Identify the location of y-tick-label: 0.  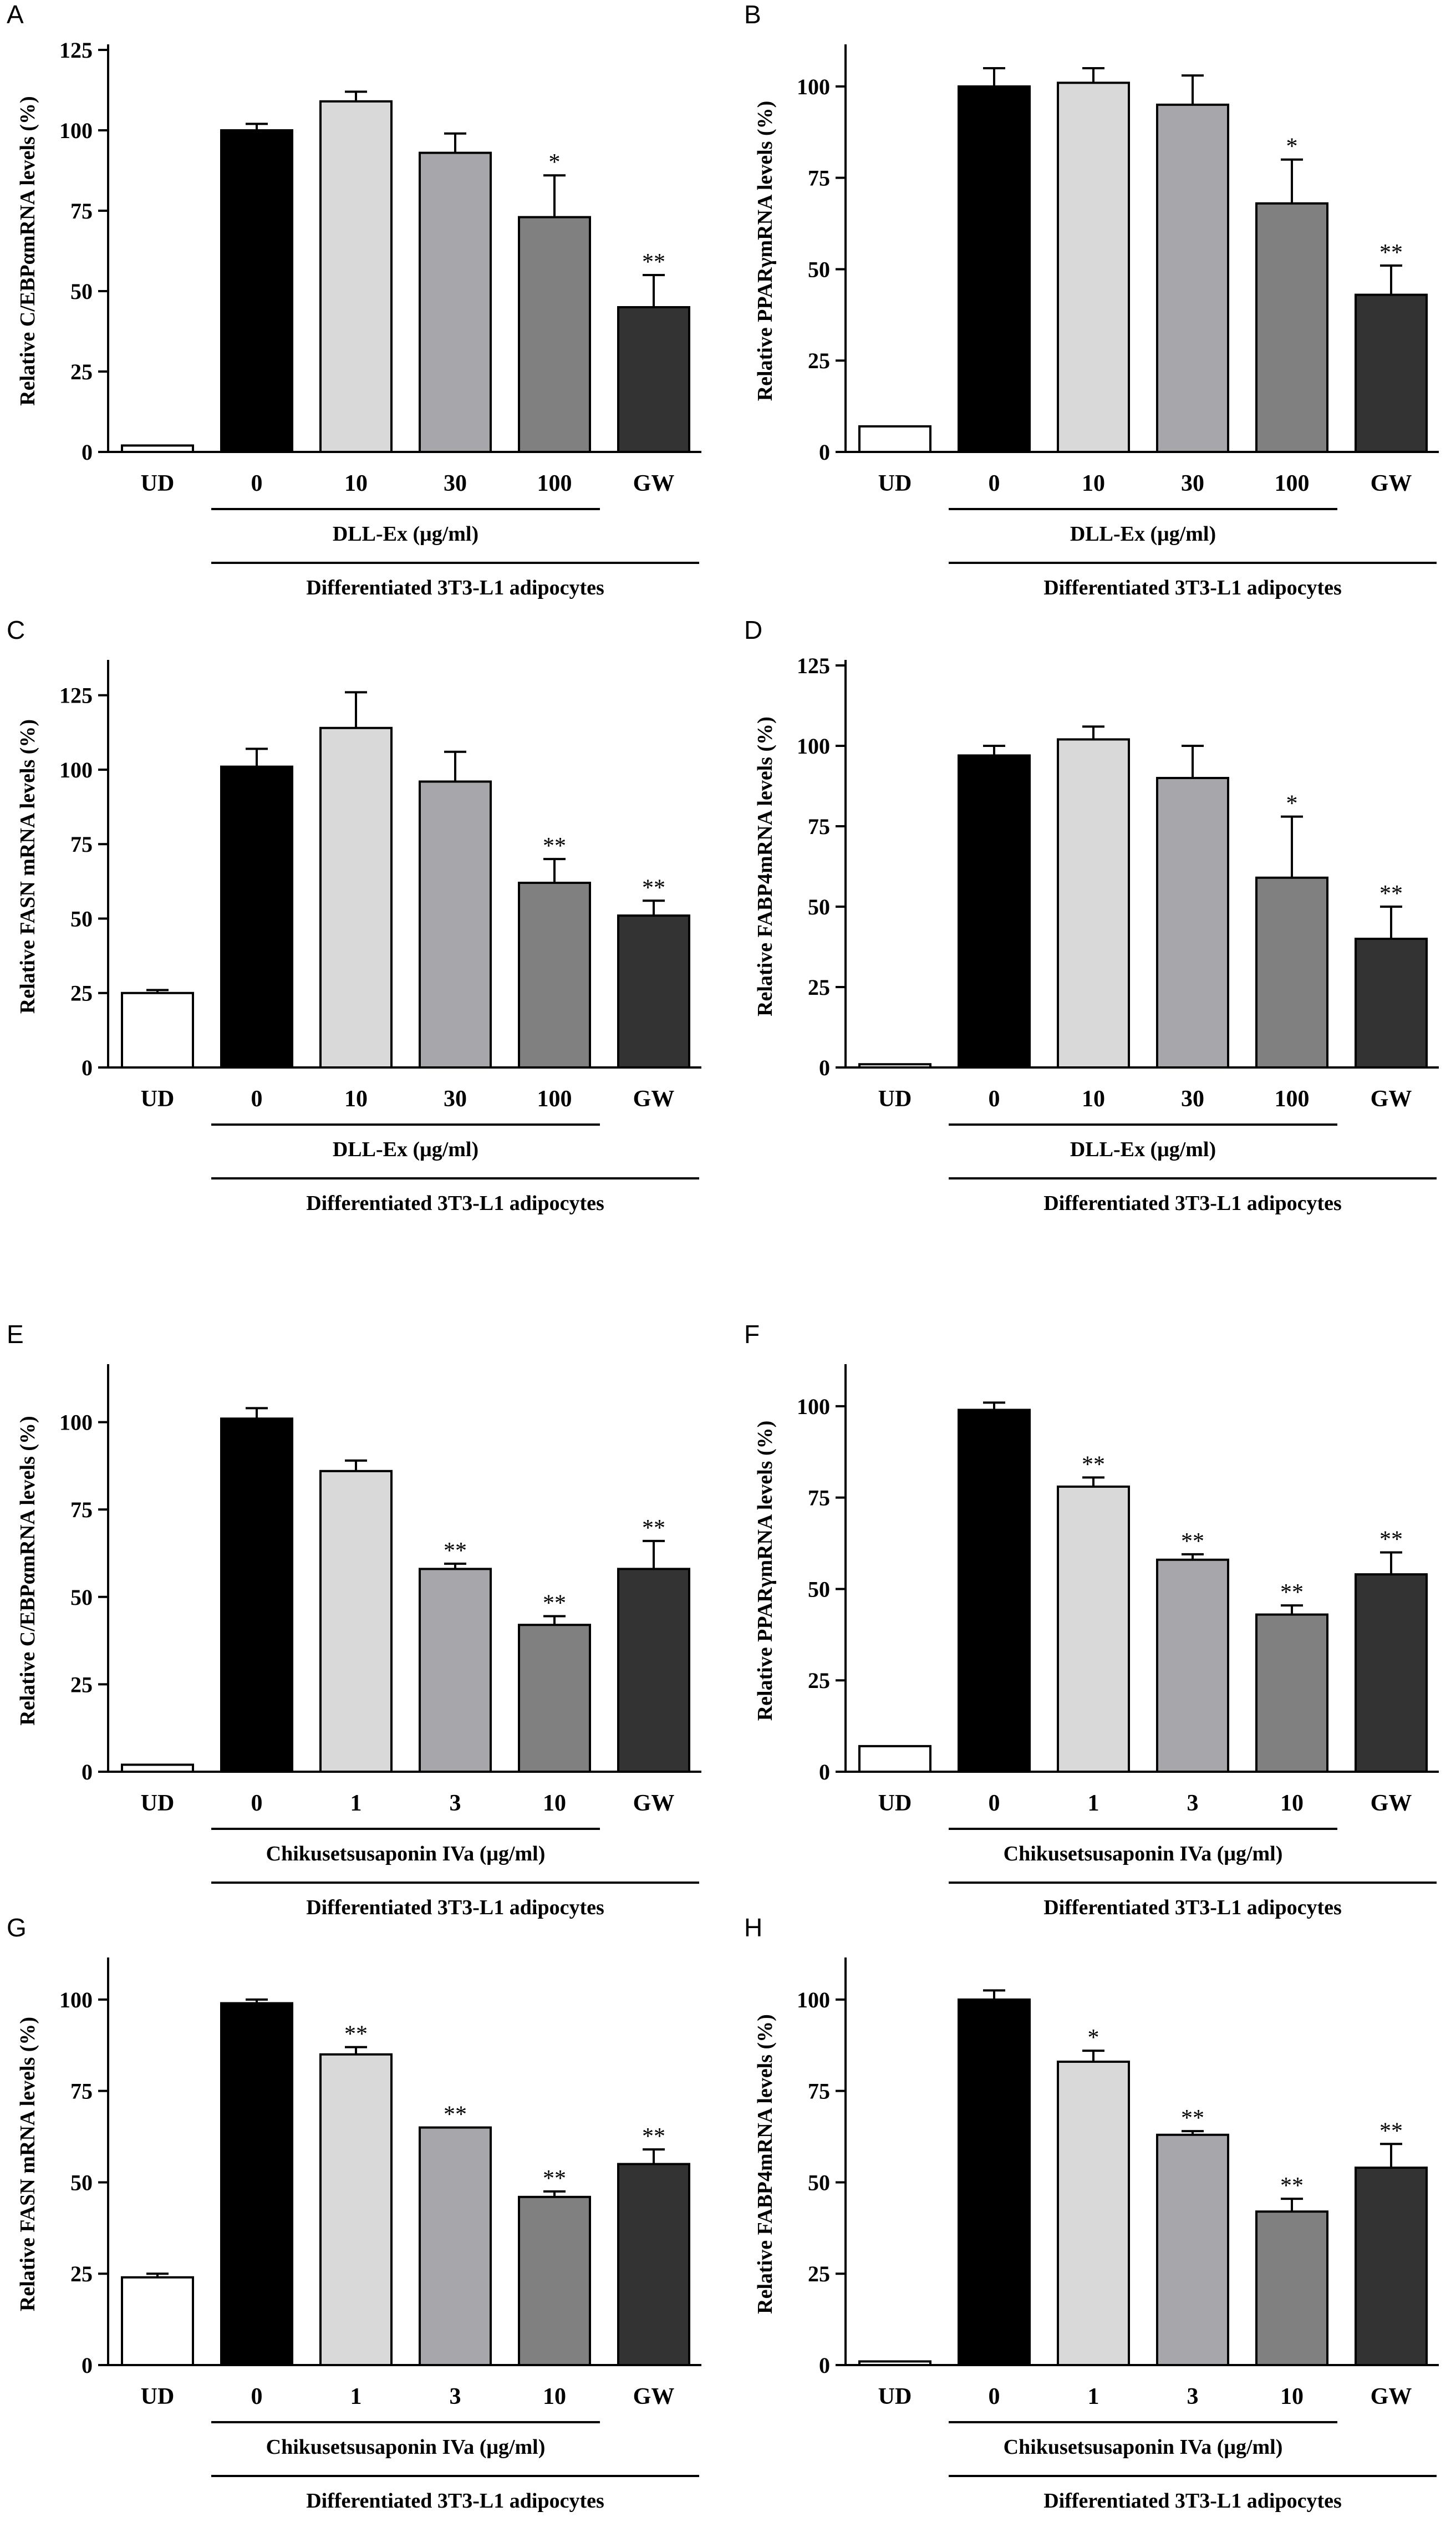
(825, 452).